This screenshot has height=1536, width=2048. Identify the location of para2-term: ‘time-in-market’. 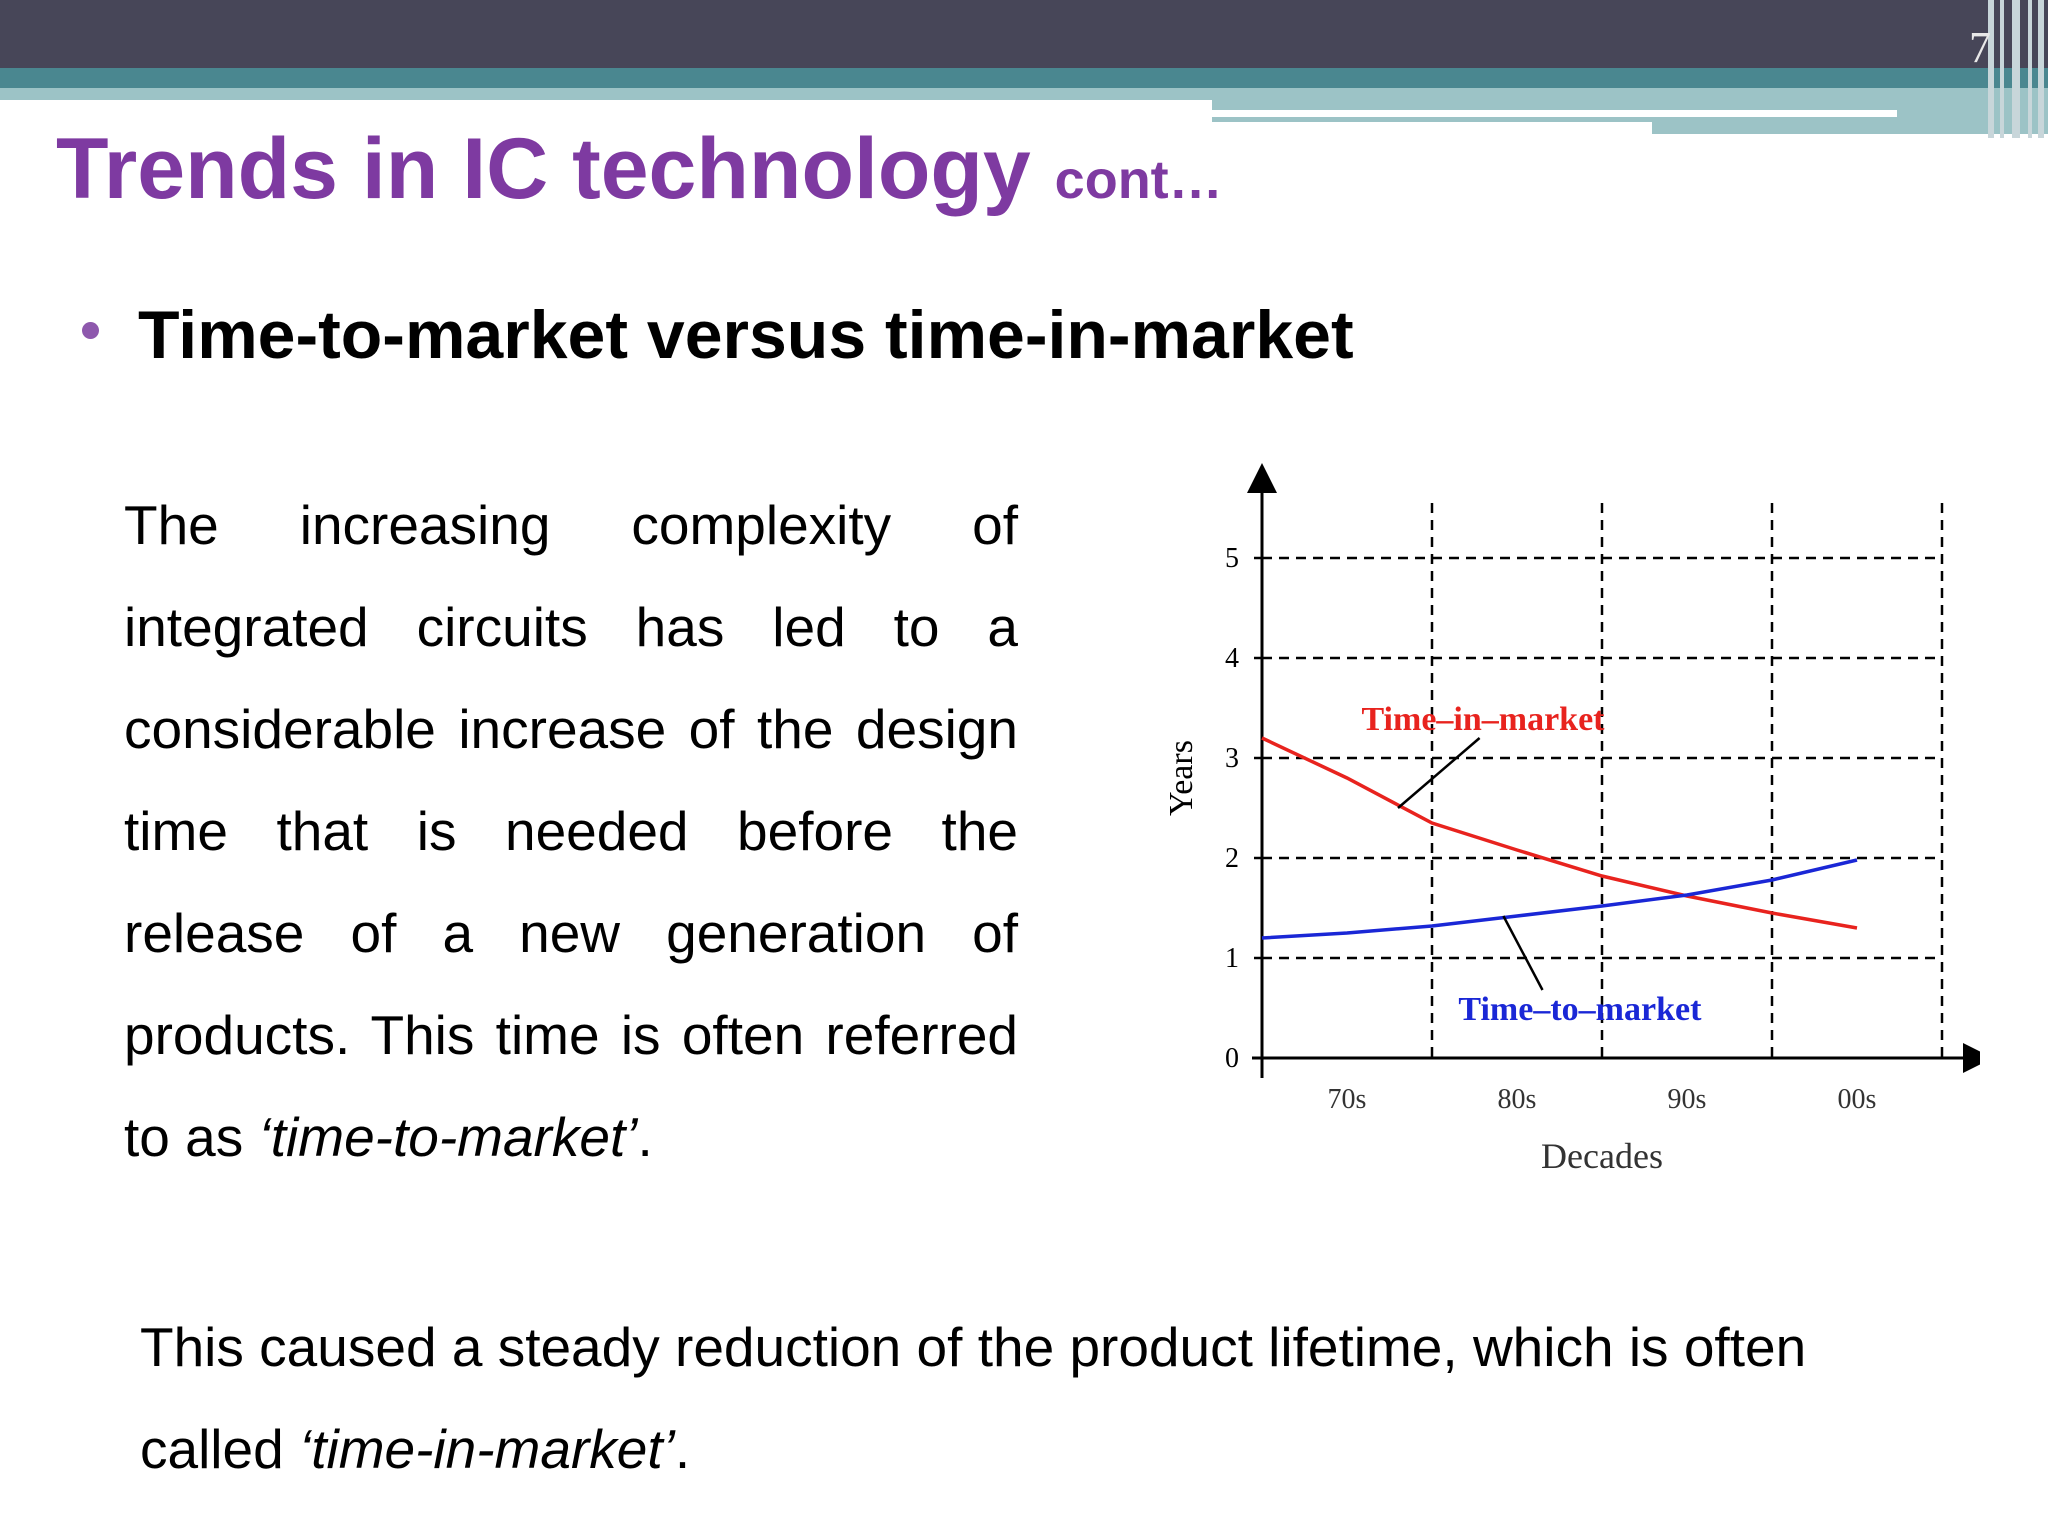
(486, 1449).